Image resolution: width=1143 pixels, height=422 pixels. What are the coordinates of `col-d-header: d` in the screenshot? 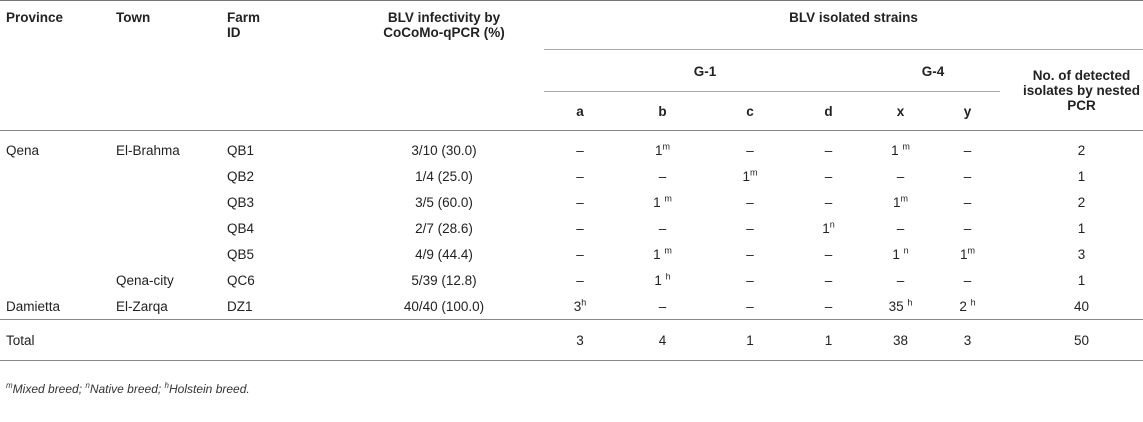 It's located at (828, 111).